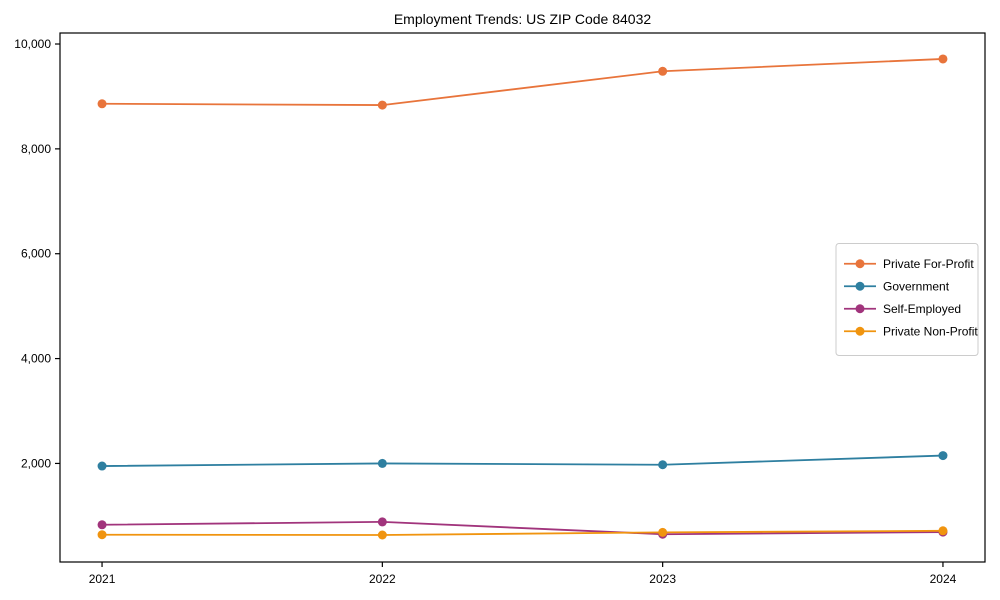 Image resolution: width=1000 pixels, height=600 pixels. I want to click on legend-item-government: Government, so click(897, 286).